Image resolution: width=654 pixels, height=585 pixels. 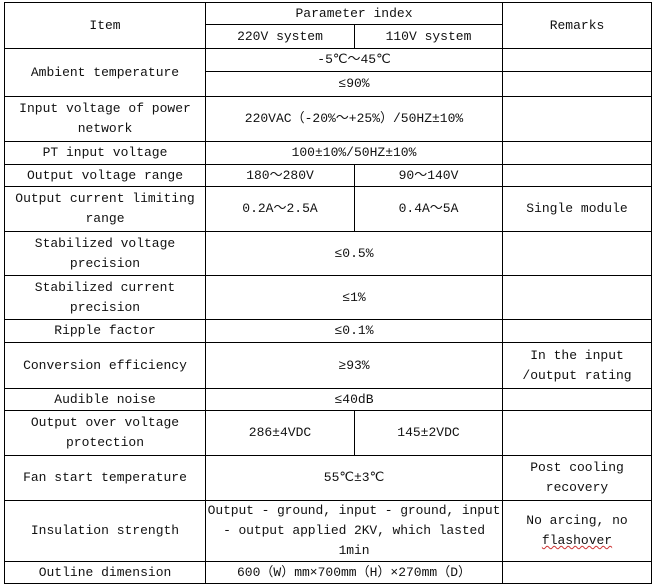 What do you see at coordinates (105, 572) in the screenshot?
I see `item-cell: Outline dimension` at bounding box center [105, 572].